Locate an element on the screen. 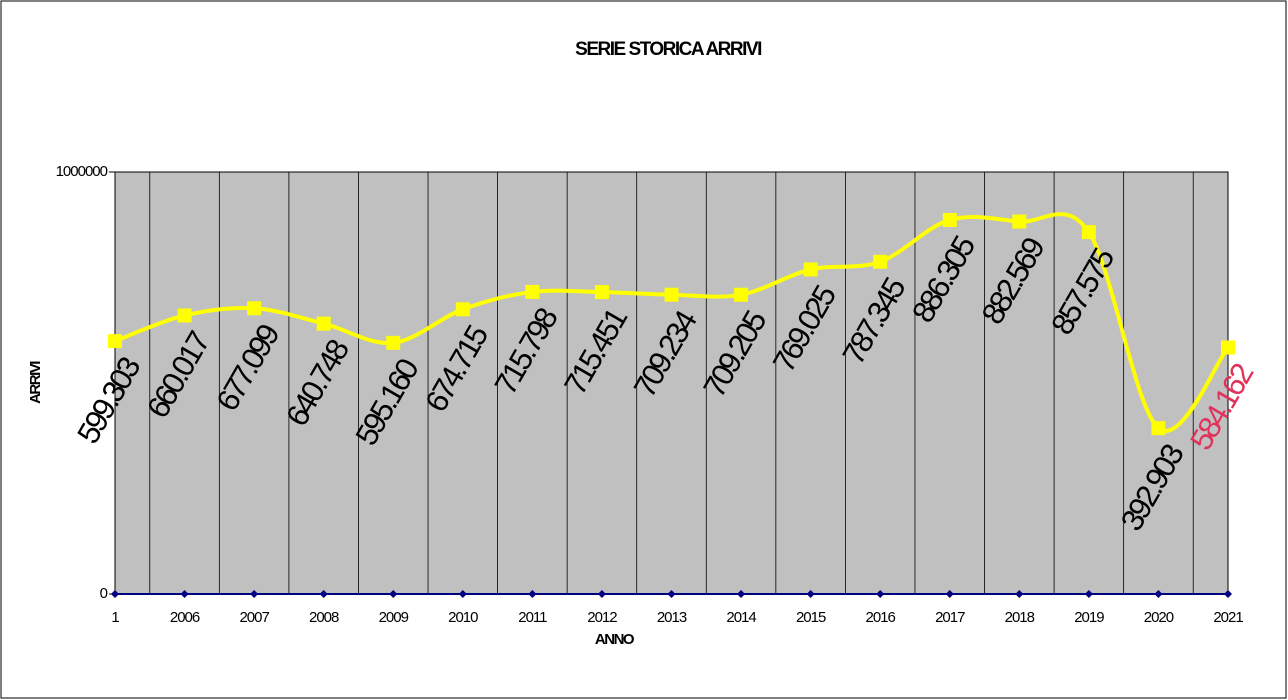 The height and width of the screenshot is (700, 1288). x-tick-label: 2008 is located at coordinates (324, 617).